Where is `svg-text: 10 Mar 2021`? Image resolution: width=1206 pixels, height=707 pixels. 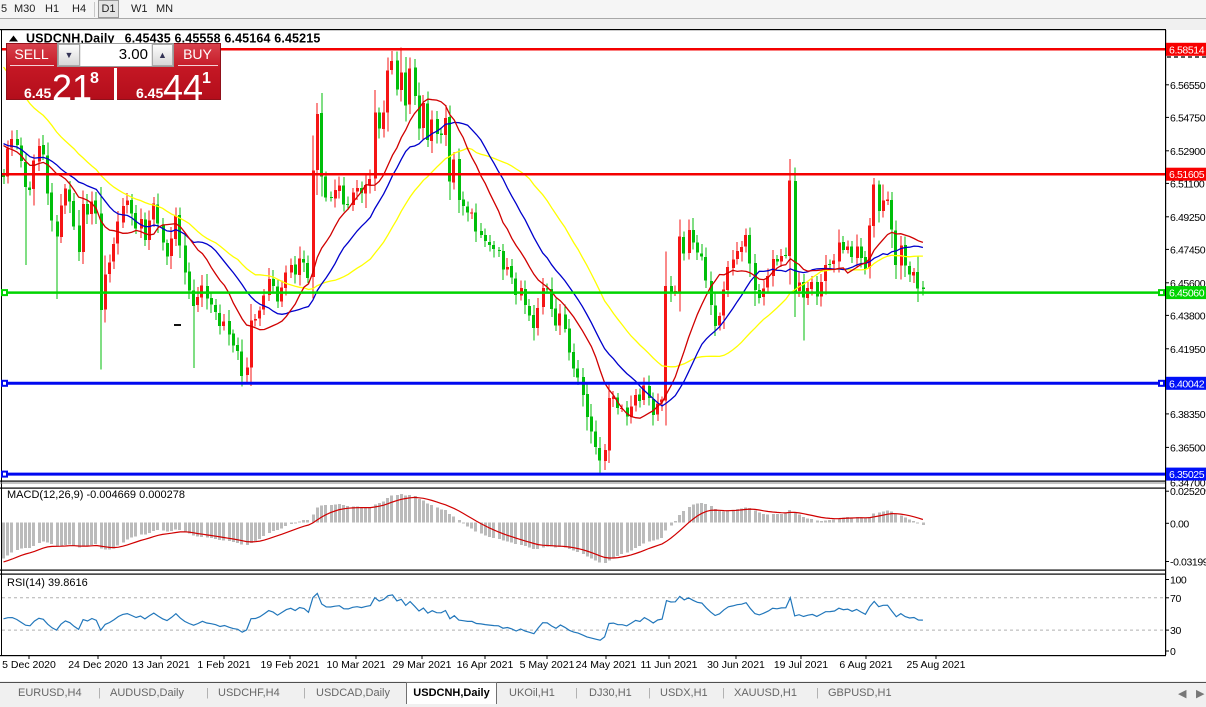 svg-text: 10 Mar 2021 is located at coordinates (356, 665).